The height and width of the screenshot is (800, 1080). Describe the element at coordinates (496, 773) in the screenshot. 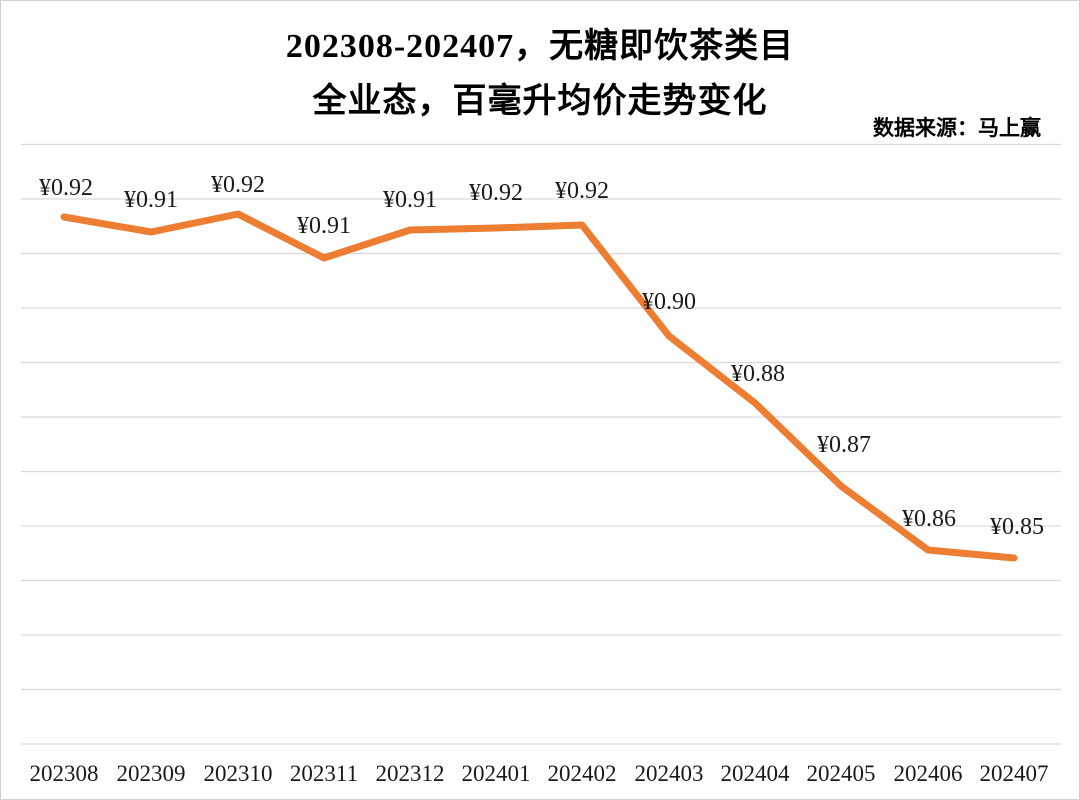

I see `x-axis-label: 202401` at that location.